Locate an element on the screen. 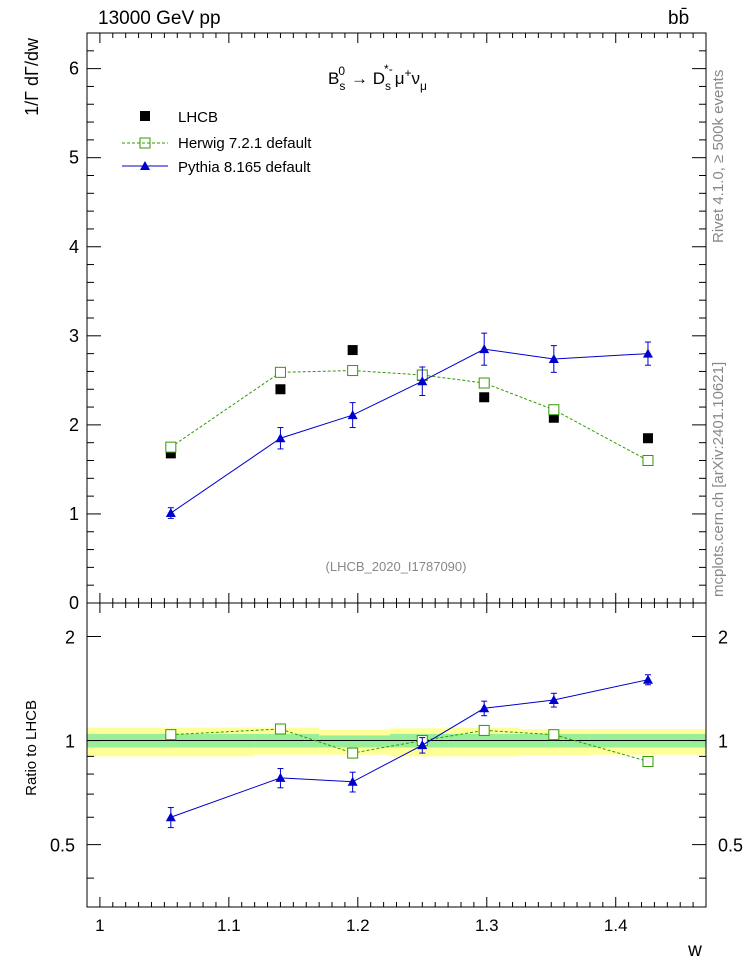 This screenshot has width=746, height=972. legend-herwig-label: Herwig 7.2.1 default is located at coordinates (245, 143).